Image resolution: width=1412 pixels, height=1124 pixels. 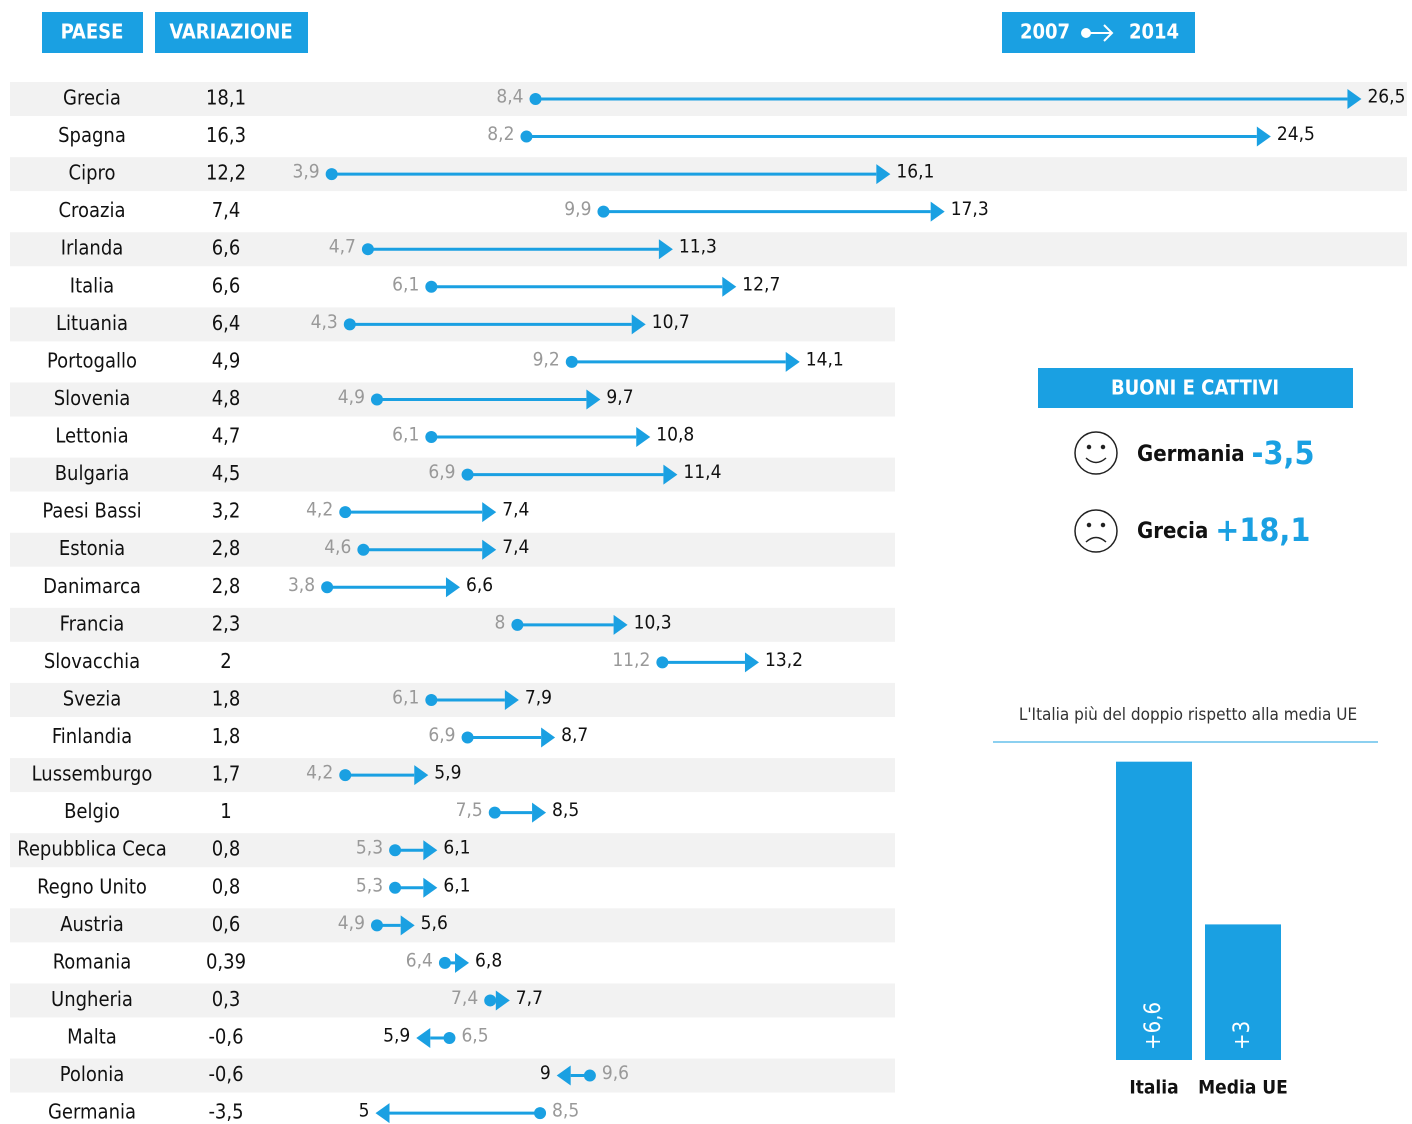 I want to click on variation-label: 18,1, so click(x=226, y=98).